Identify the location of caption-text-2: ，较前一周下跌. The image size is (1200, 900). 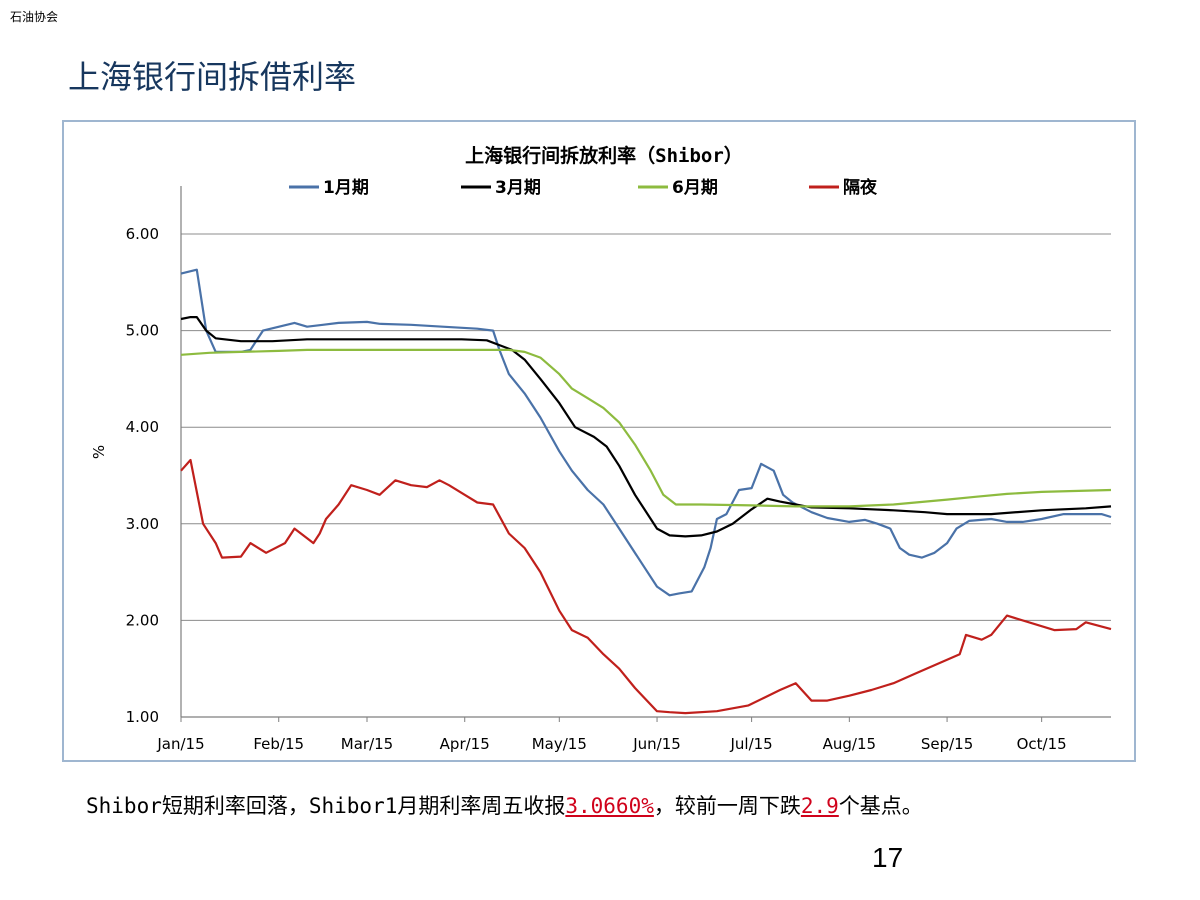
(727, 806).